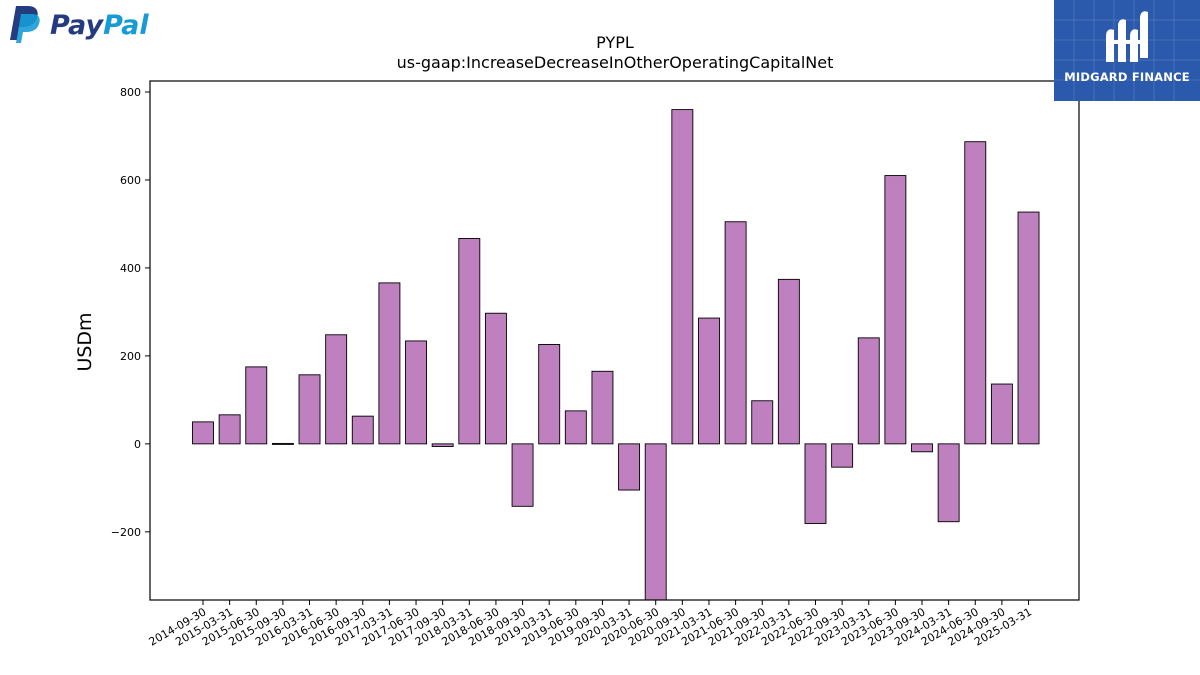  I want to click on midgard-finance-logo-icon, so click(1127, 50).